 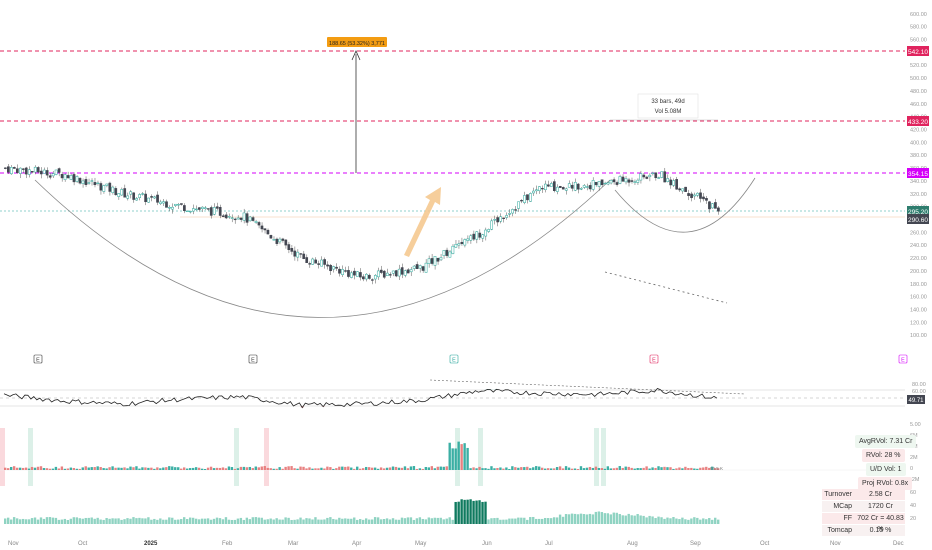 What do you see at coordinates (487, 544) in the screenshot?
I see `time-tick: Jun` at bounding box center [487, 544].